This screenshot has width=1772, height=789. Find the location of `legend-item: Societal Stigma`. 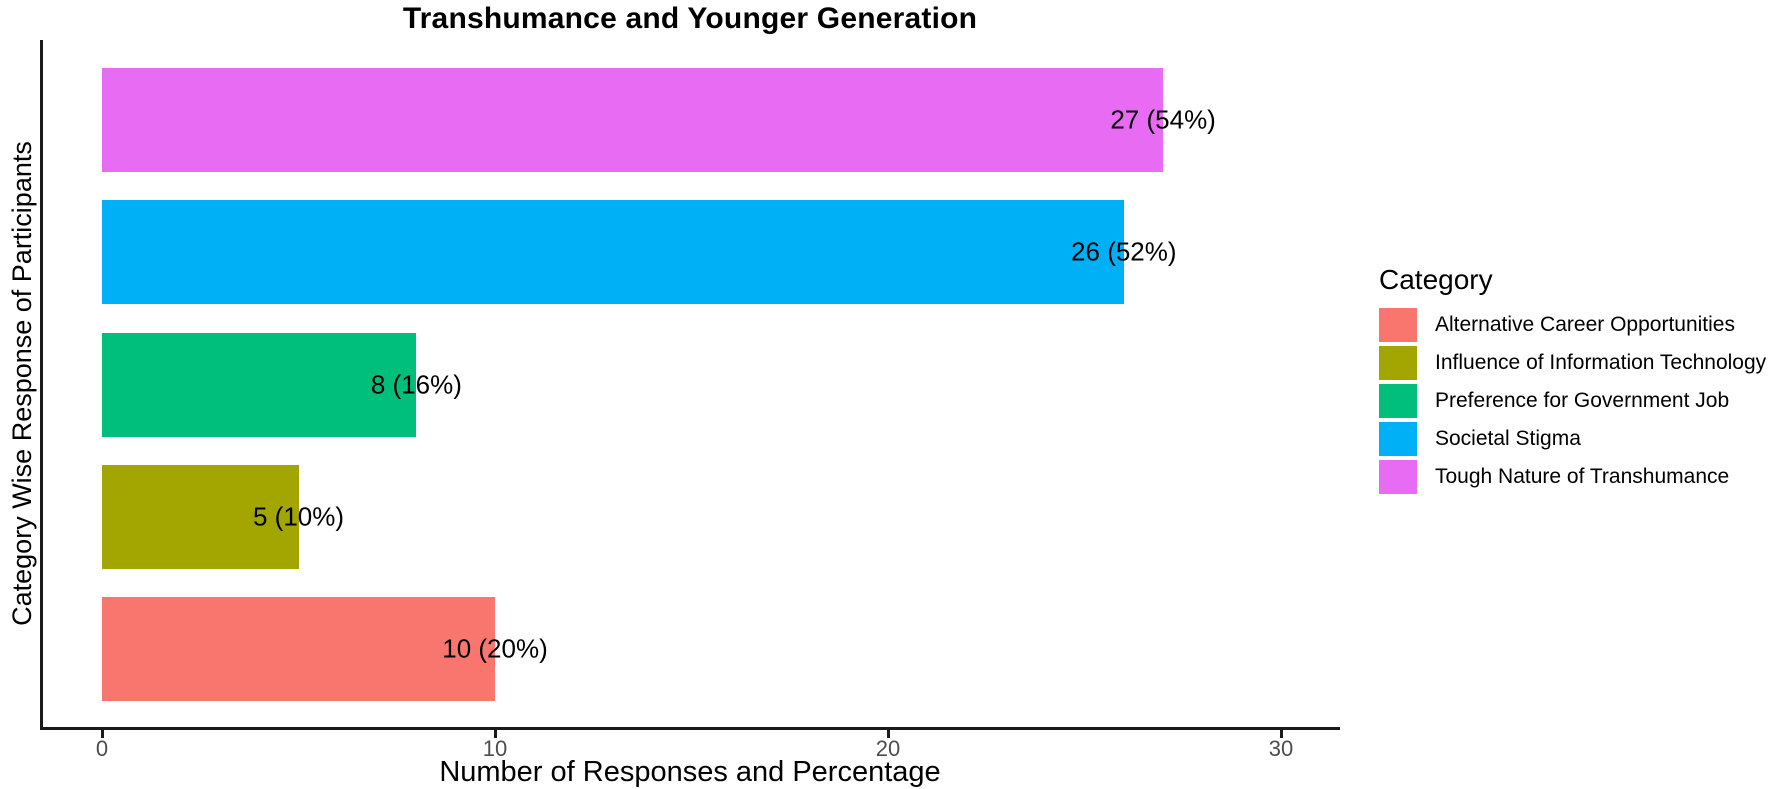

legend-item: Societal Stigma is located at coordinates (1575, 439).